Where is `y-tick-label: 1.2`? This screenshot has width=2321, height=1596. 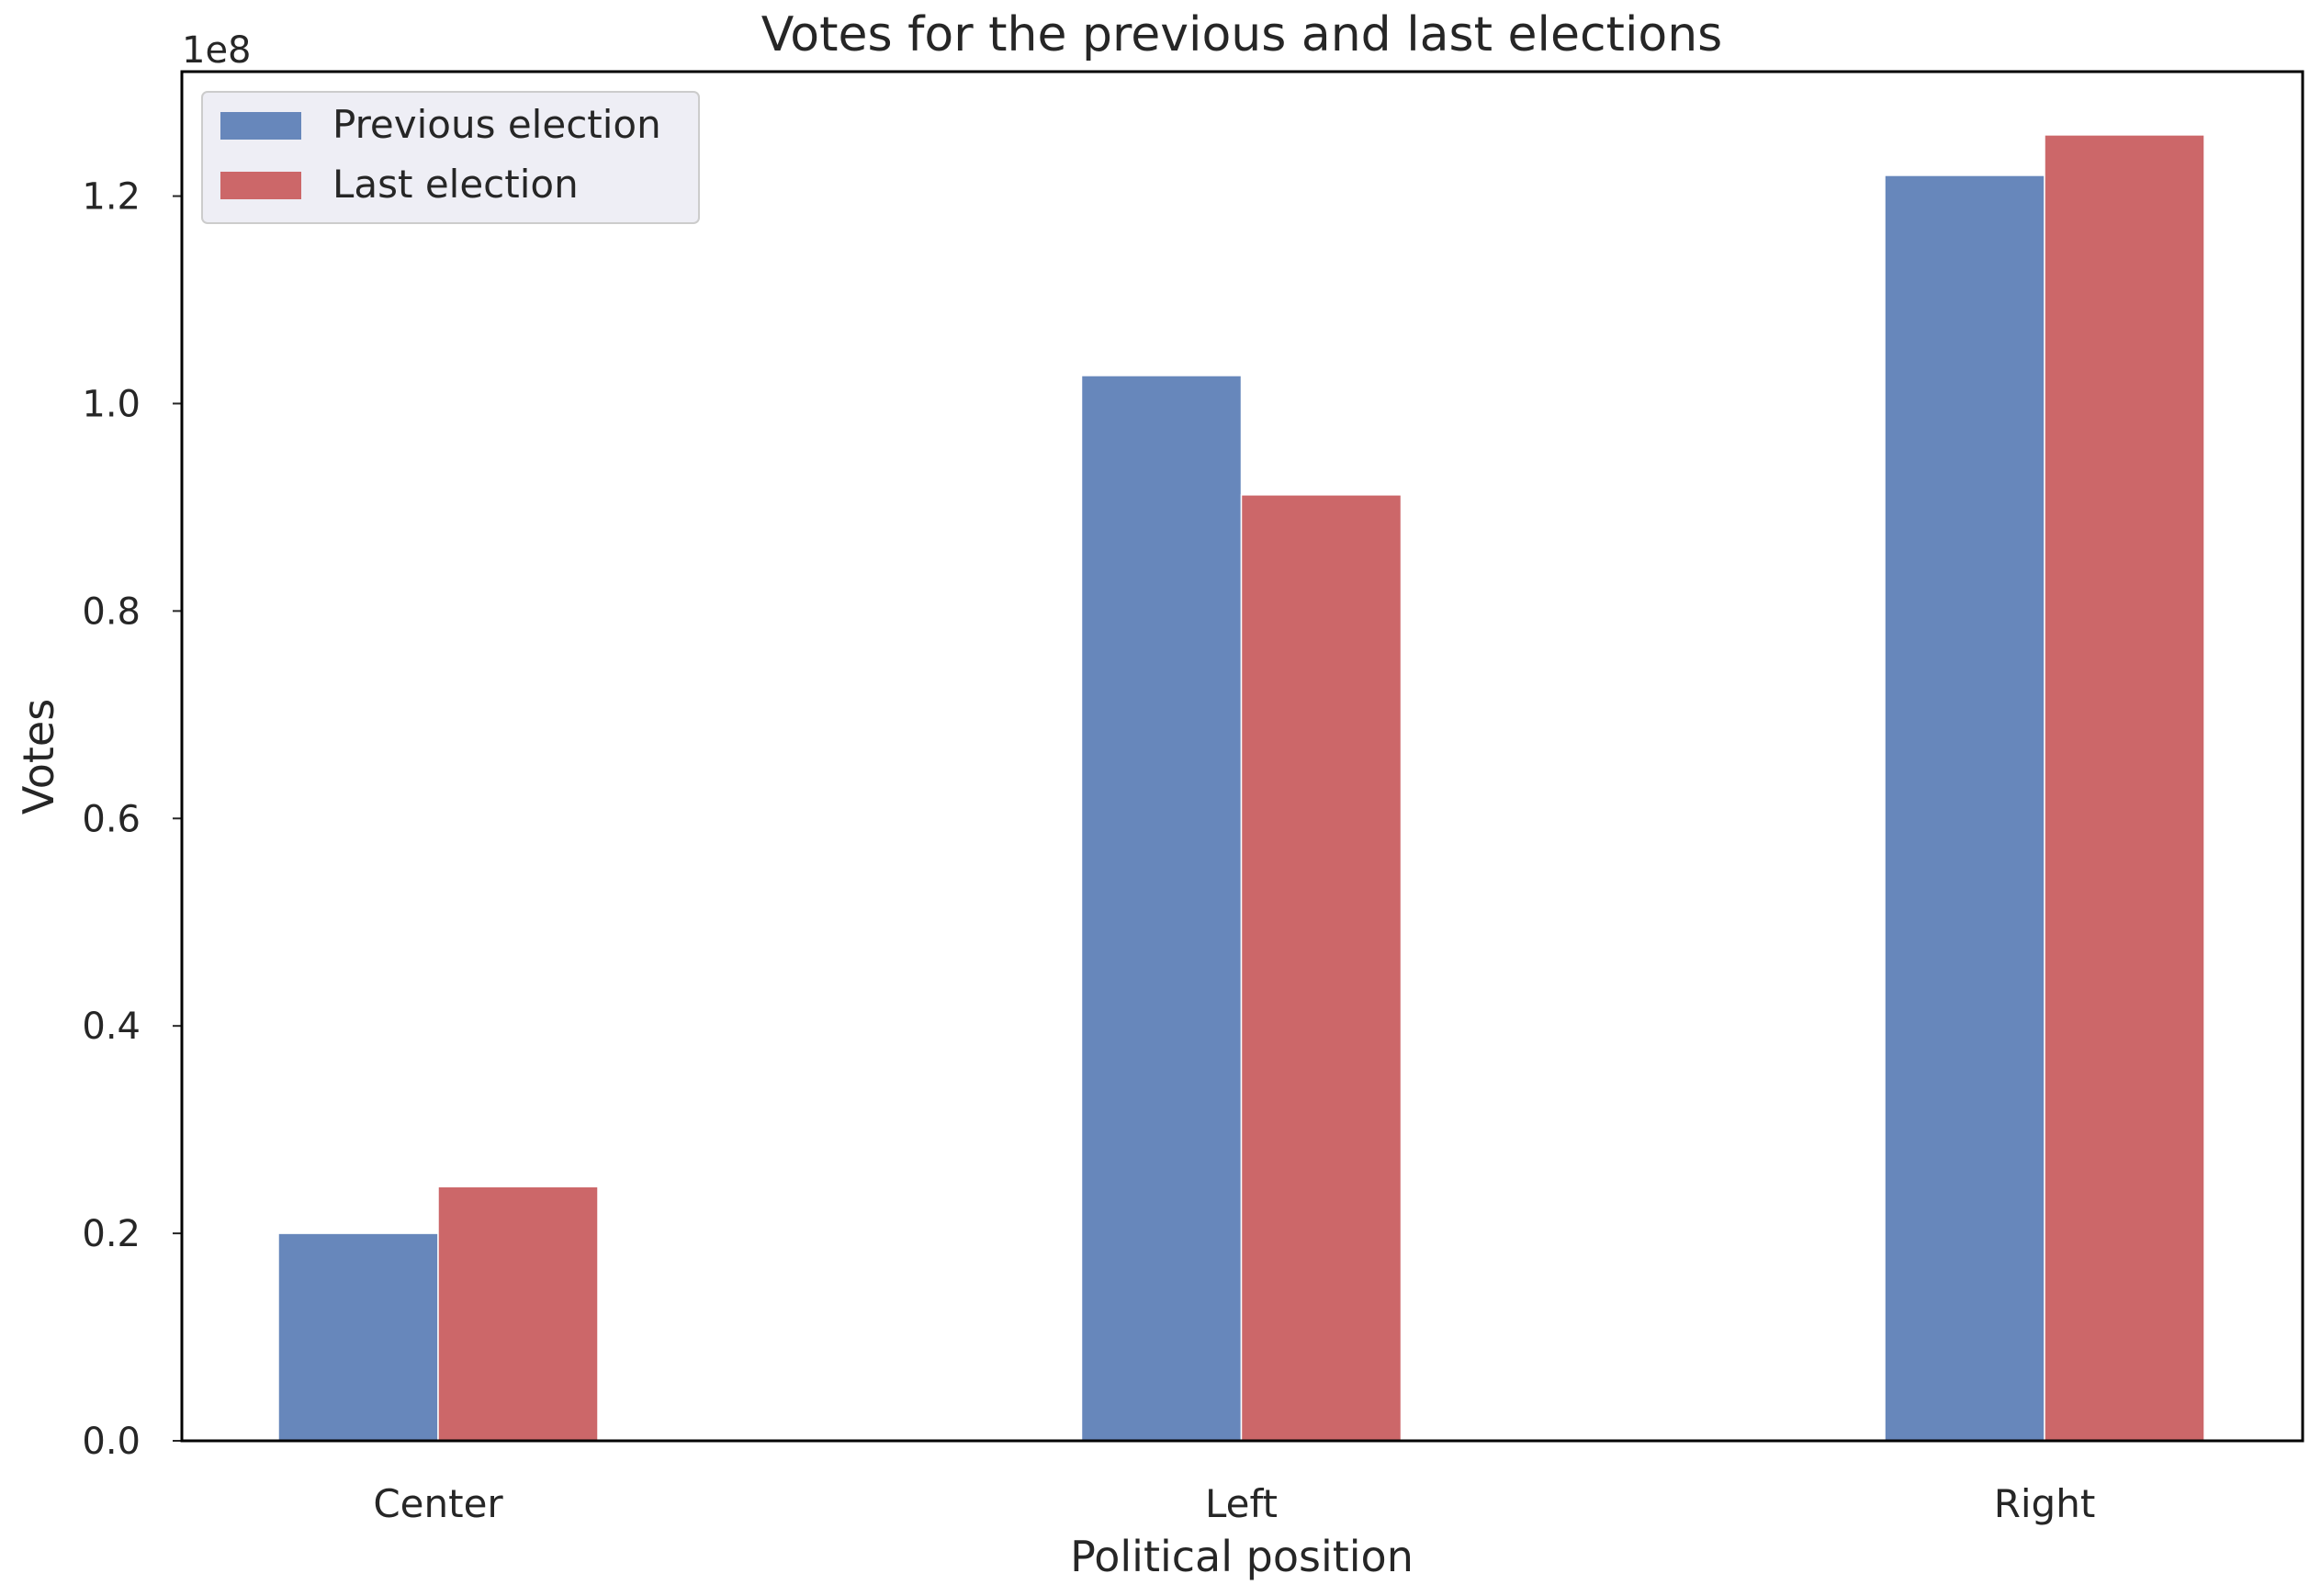 y-tick-label: 1.2 is located at coordinates (111, 197).